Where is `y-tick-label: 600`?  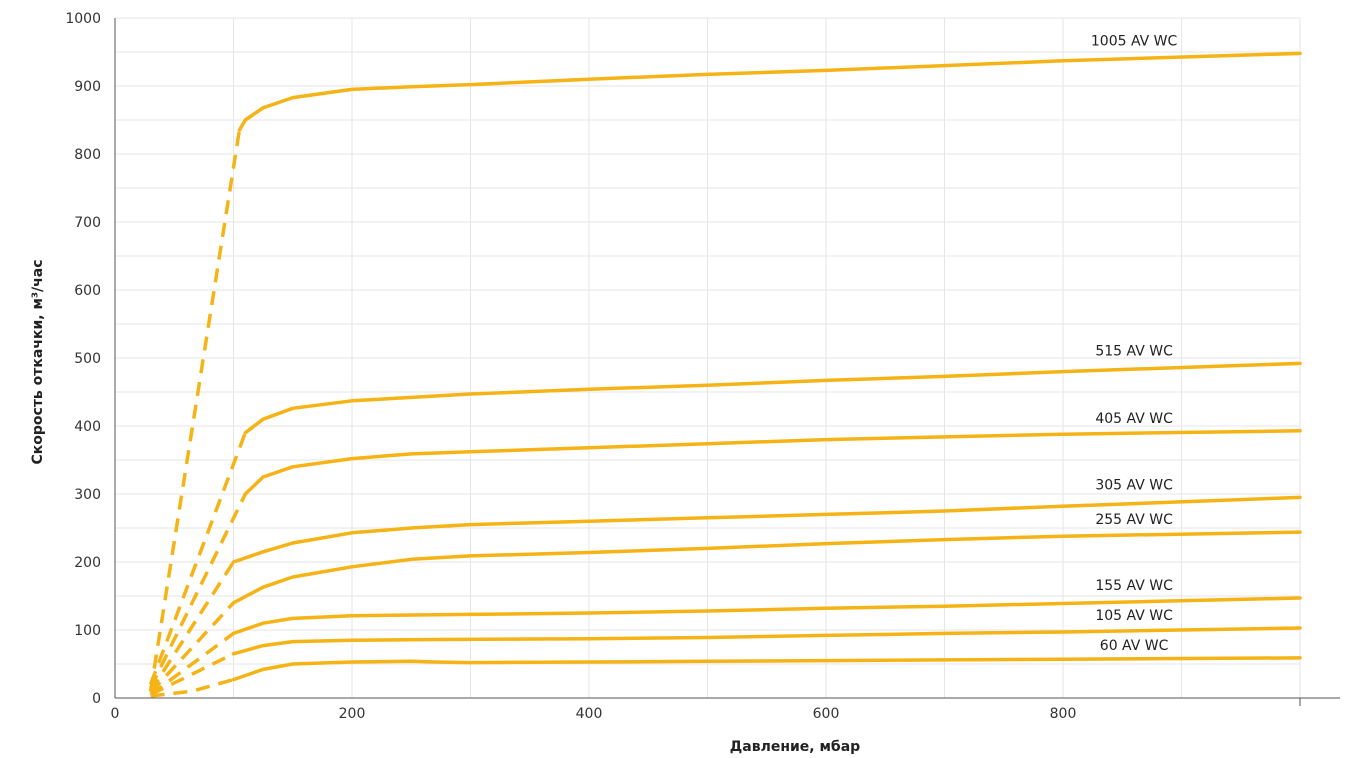 y-tick-label: 600 is located at coordinates (87, 291).